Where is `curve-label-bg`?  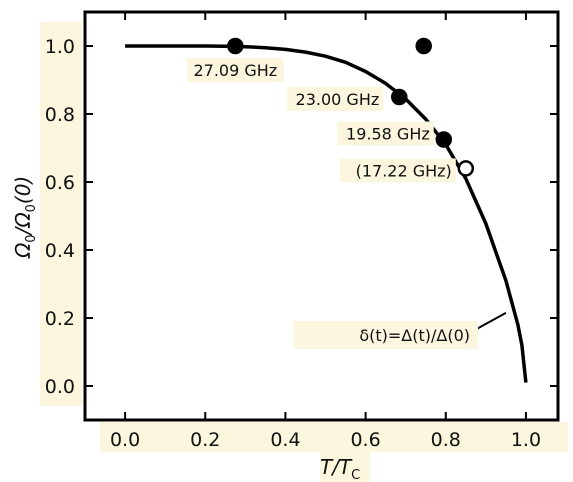
curve-label-bg is located at coordinates (386, 334).